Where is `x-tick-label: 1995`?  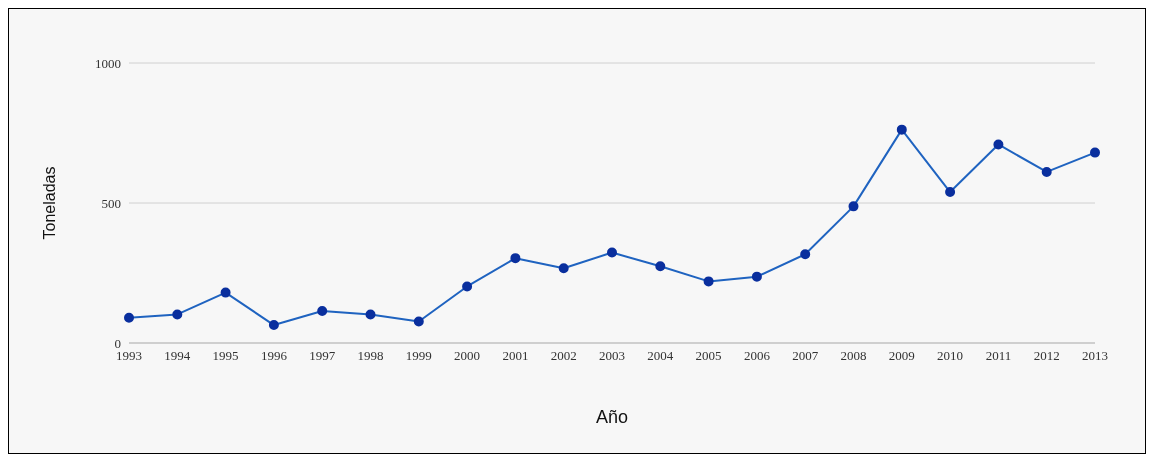
x-tick-label: 1995 is located at coordinates (225, 356).